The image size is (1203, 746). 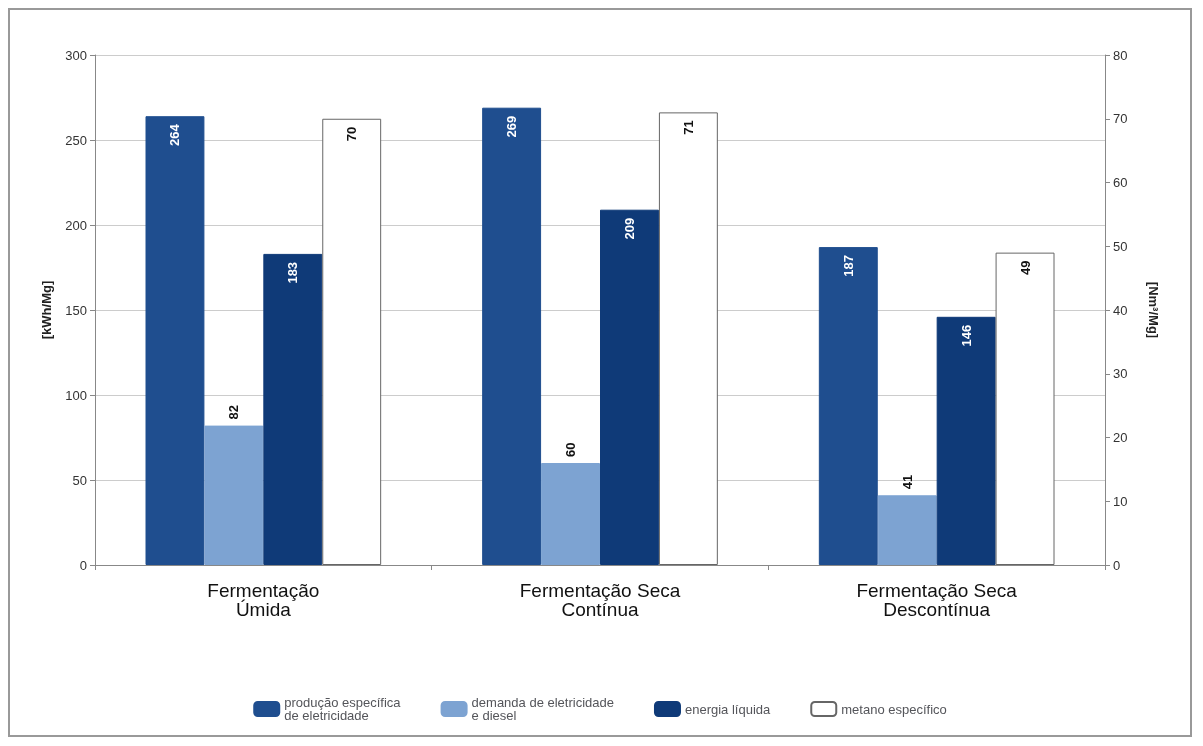 I want to click on y-tick-label: 250, so click(x=76, y=140).